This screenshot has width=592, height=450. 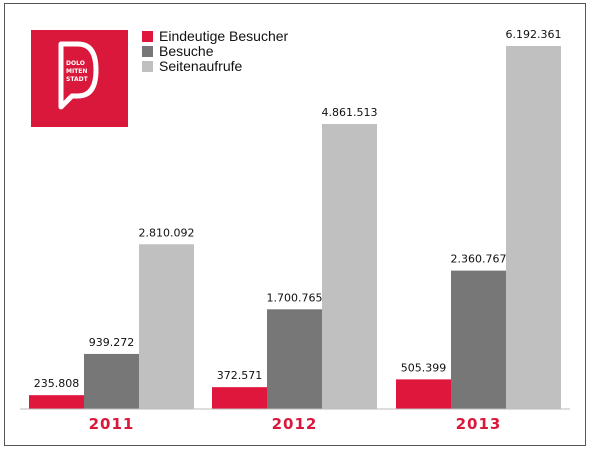 What do you see at coordinates (112, 424) in the screenshot?
I see `category-label-2011: 2011` at bounding box center [112, 424].